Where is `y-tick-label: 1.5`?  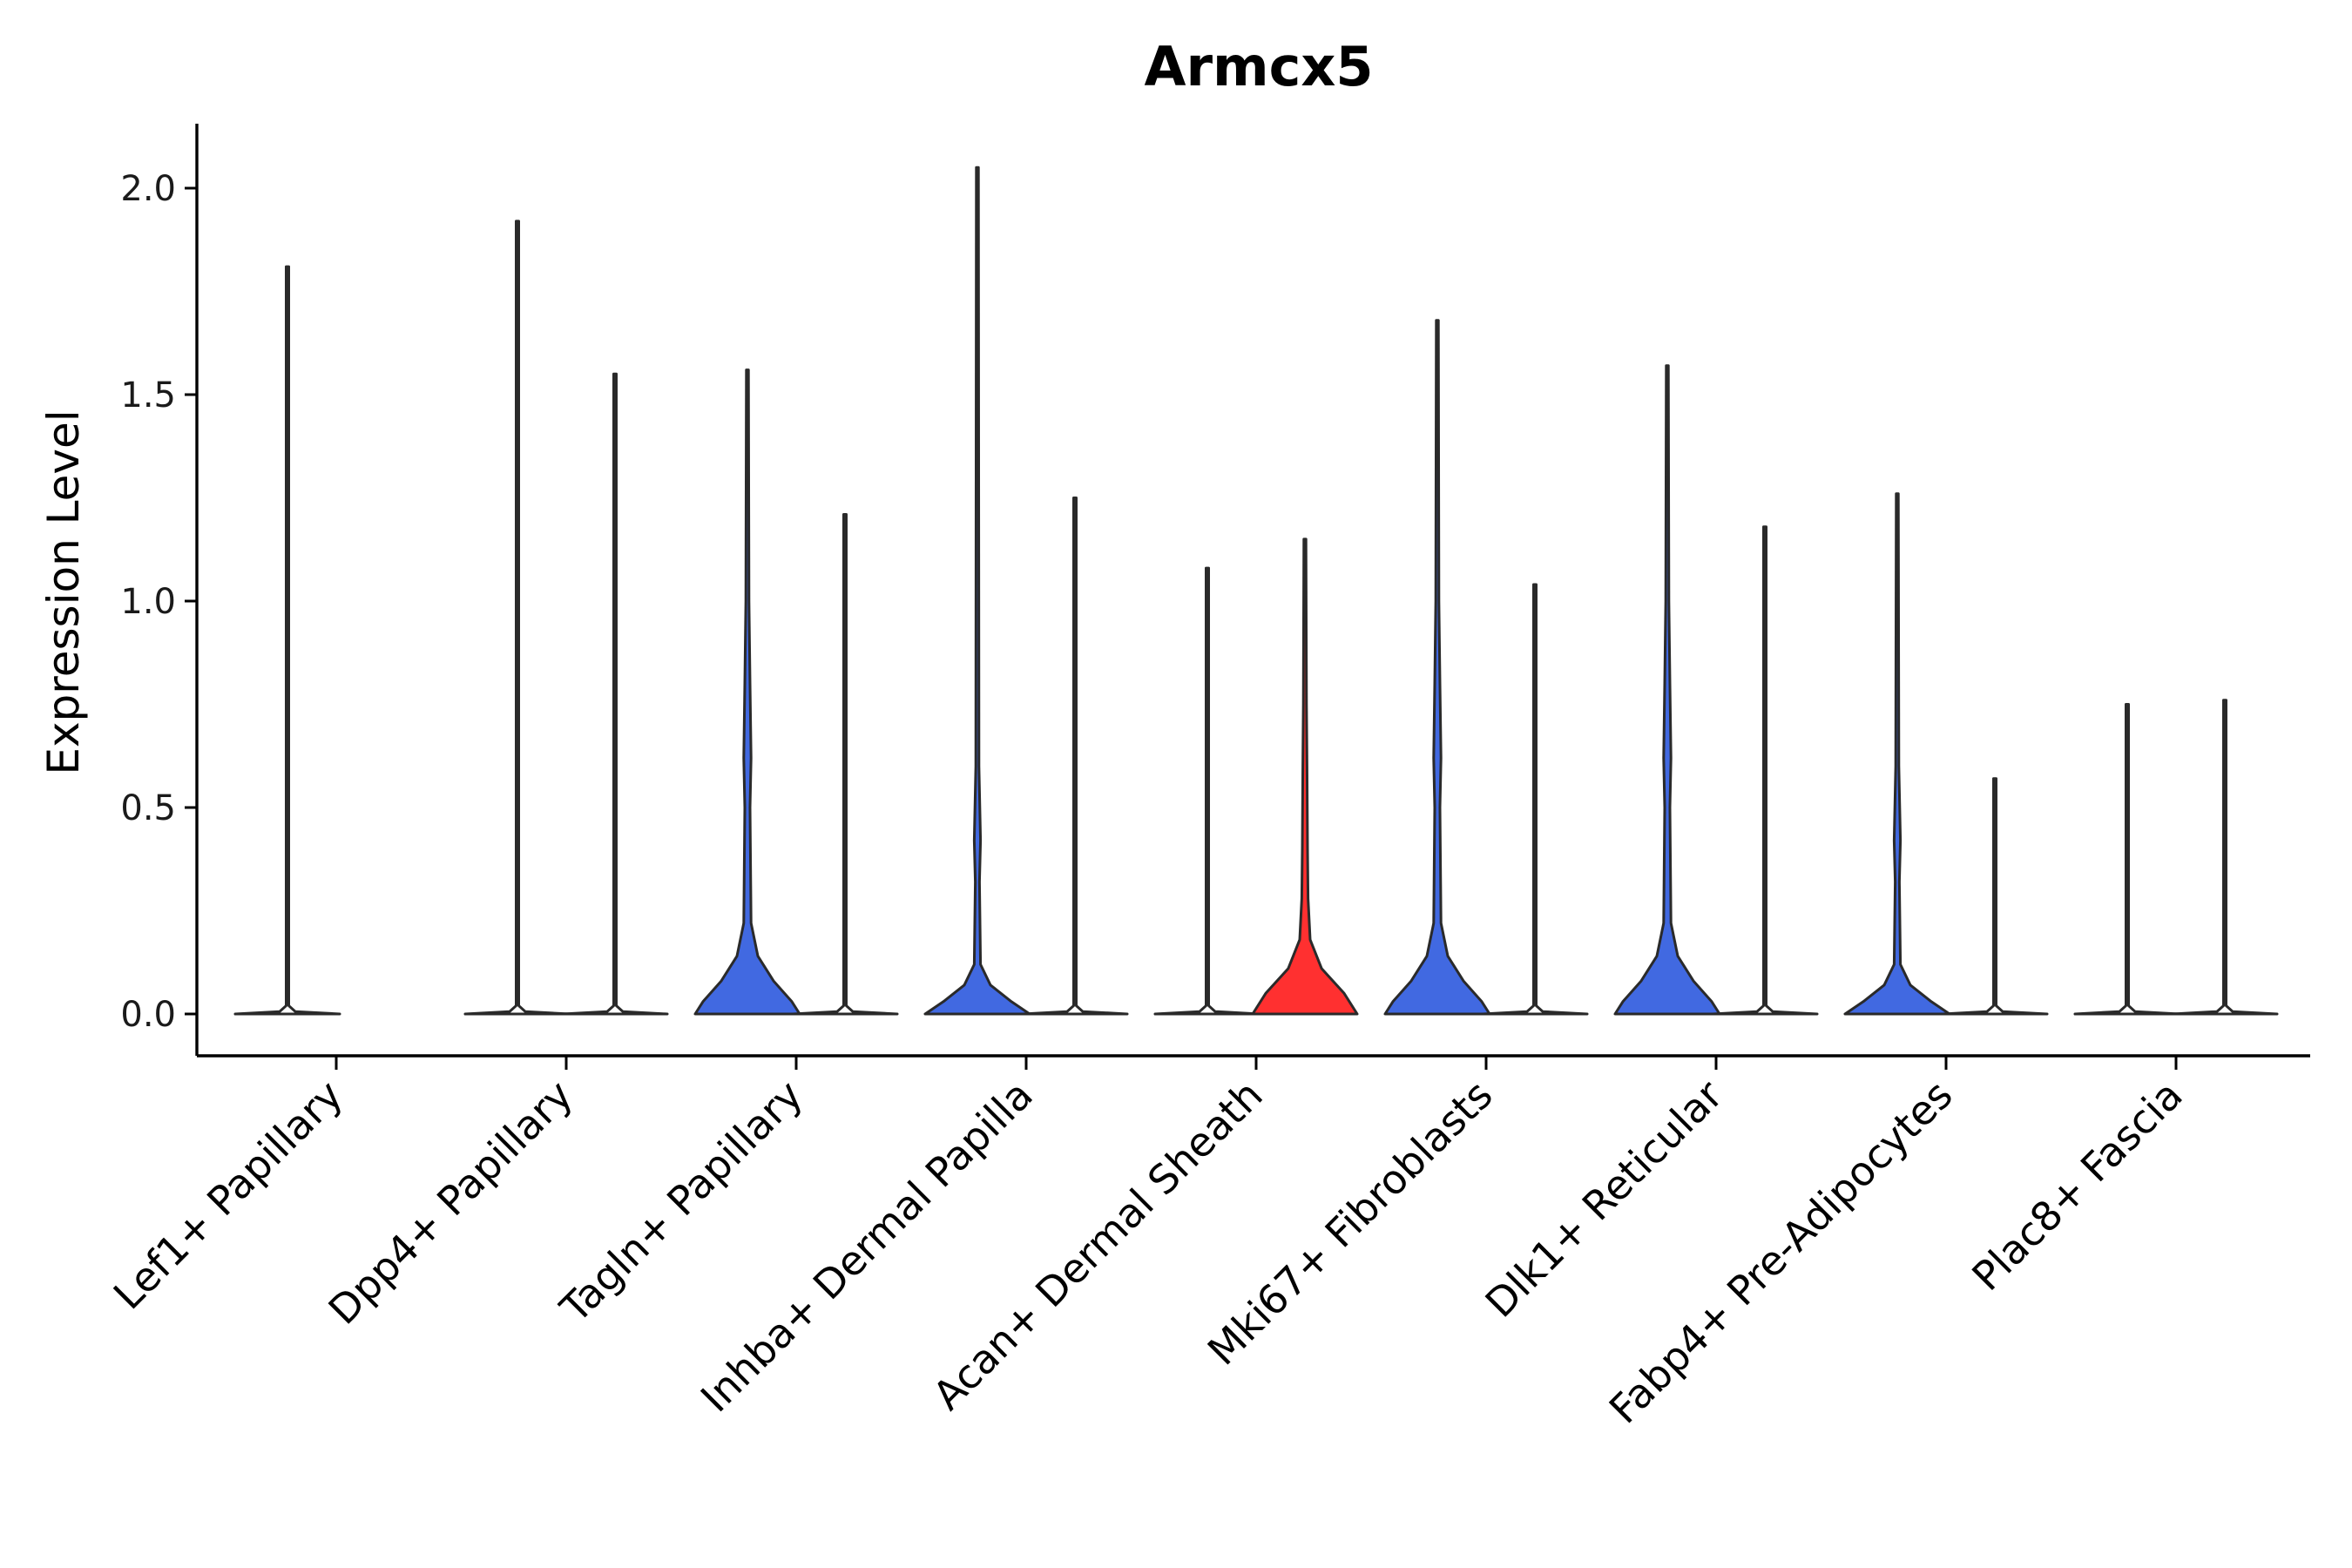 y-tick-label: 1.5 is located at coordinates (148, 395).